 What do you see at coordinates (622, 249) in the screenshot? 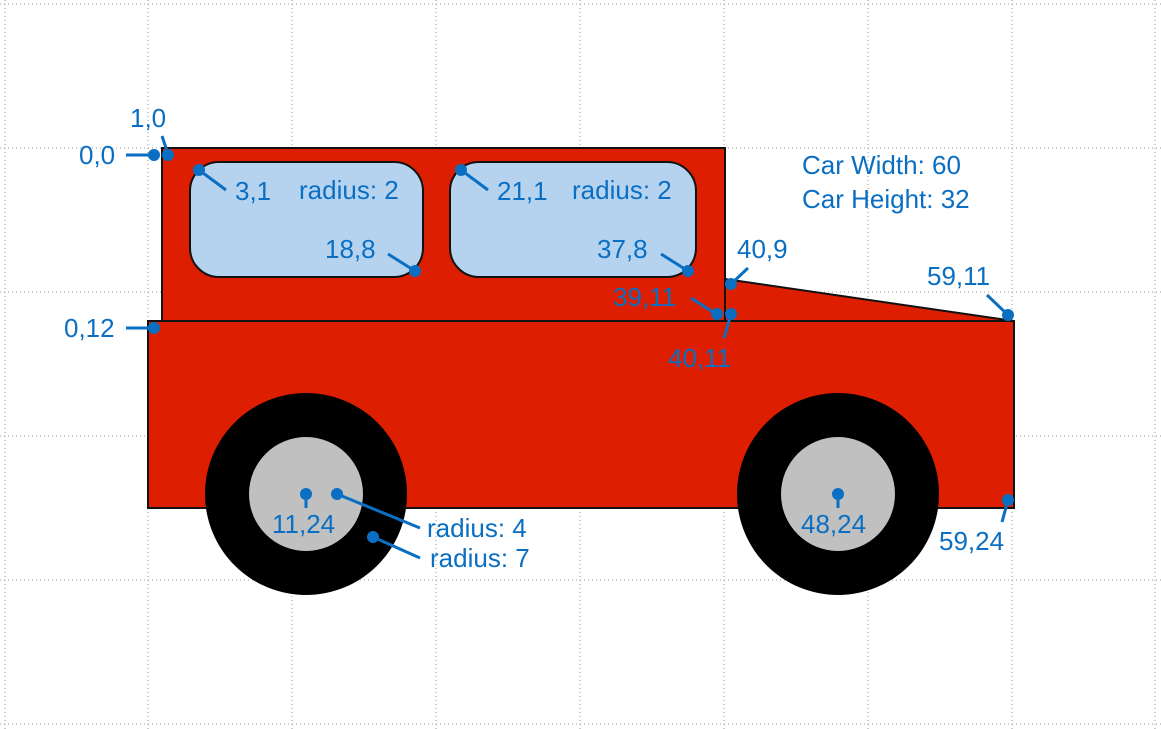
I see `label-window2-br: 37,8` at bounding box center [622, 249].